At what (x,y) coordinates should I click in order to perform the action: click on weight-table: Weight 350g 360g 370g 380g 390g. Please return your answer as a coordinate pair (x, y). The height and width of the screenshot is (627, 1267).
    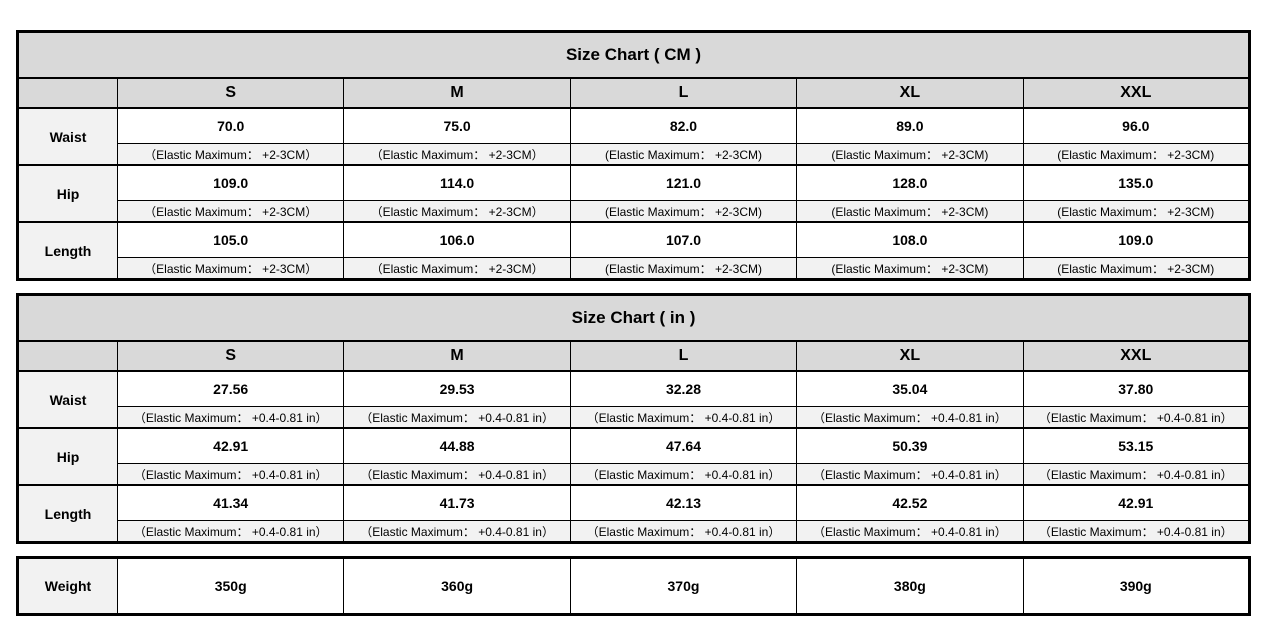
    Looking at the image, I should click on (633, 586).